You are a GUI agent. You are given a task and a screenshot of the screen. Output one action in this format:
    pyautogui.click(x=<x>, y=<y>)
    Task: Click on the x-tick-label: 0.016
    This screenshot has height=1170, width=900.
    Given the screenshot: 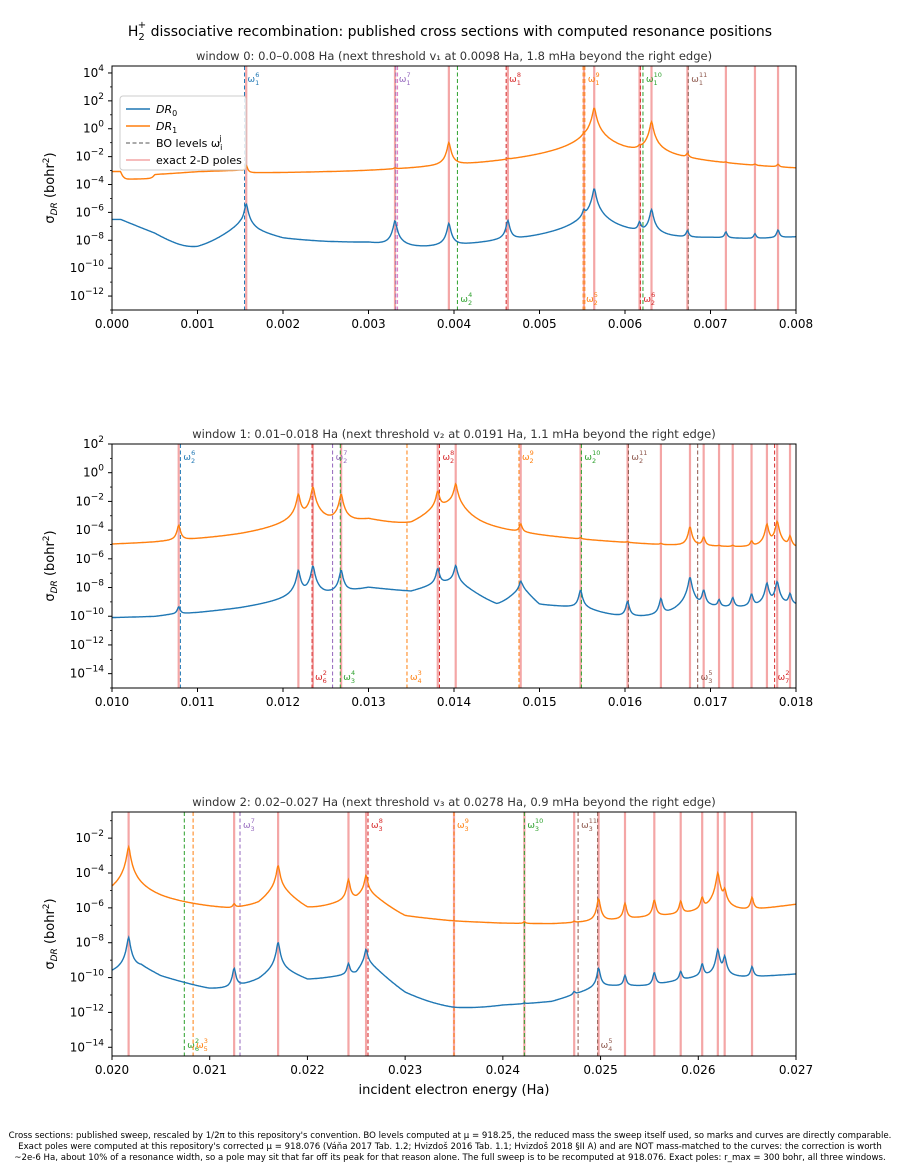 What is the action you would take?
    pyautogui.click(x=625, y=702)
    